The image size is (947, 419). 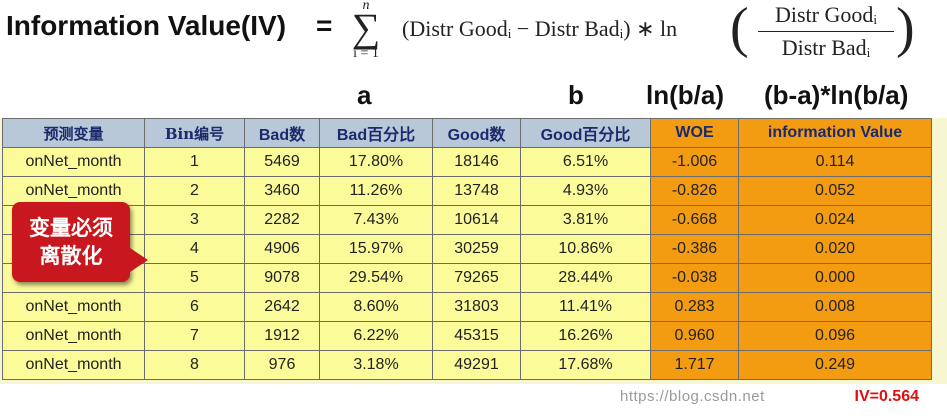 What do you see at coordinates (835, 249) in the screenshot?
I see `cell-iv: 0.020` at bounding box center [835, 249].